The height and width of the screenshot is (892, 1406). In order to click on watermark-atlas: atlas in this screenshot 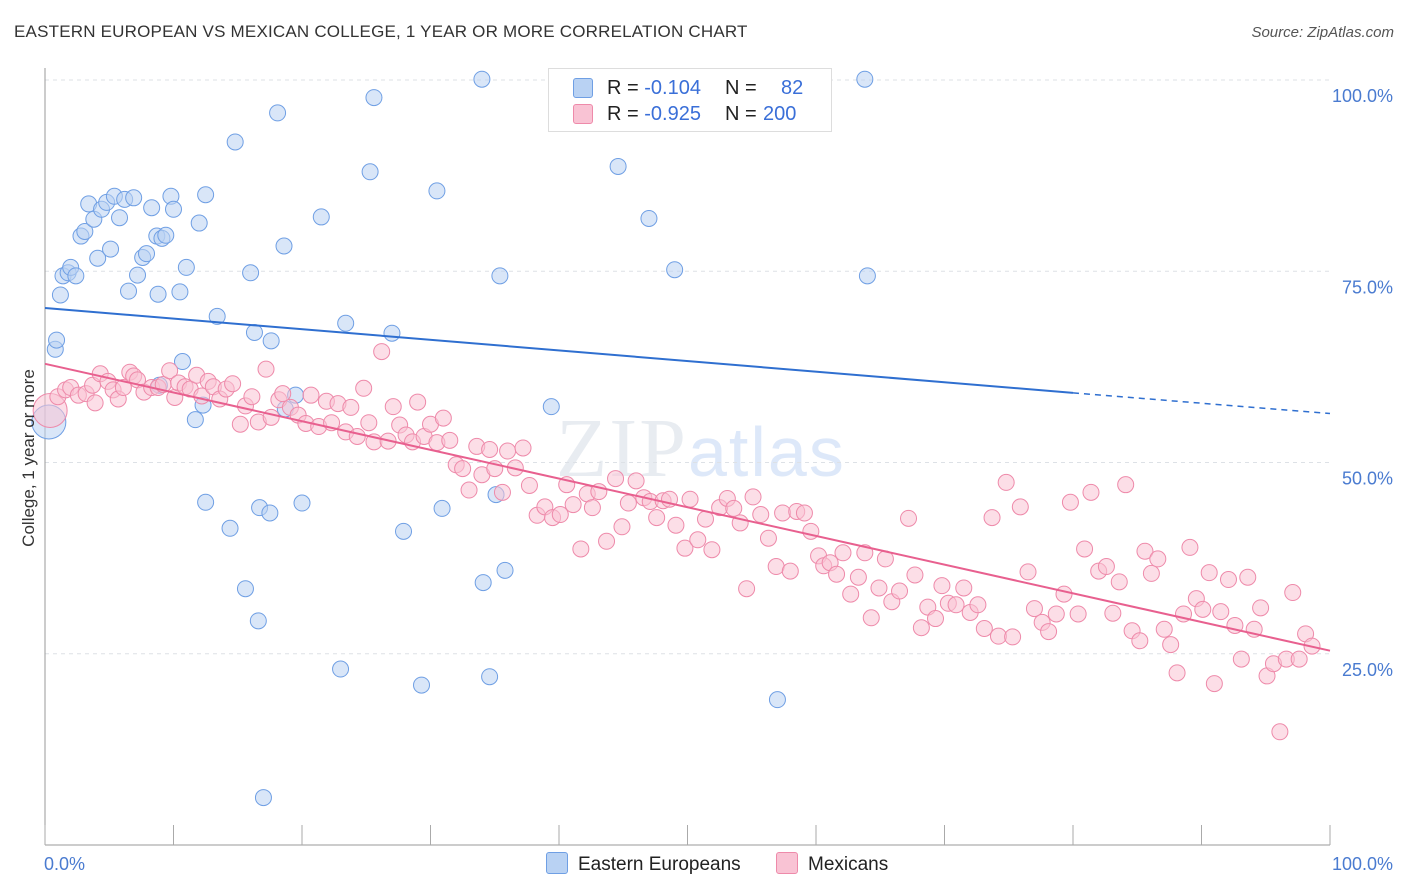, I will do `click(767, 452)`.